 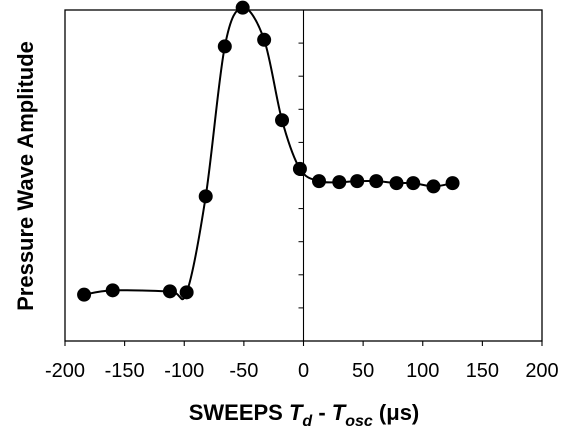 What do you see at coordinates (239, 412) in the screenshot?
I see `x-title-prefix: SWEEPS` at bounding box center [239, 412].